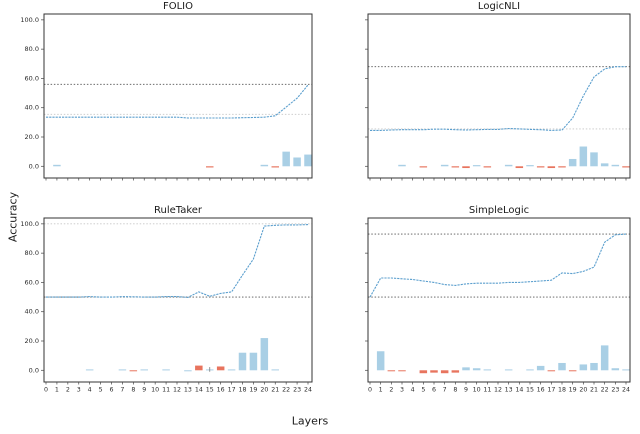 The width and height of the screenshot is (640, 434). Describe the element at coordinates (310, 421) in the screenshot. I see `x-axis-label: Layers` at that location.